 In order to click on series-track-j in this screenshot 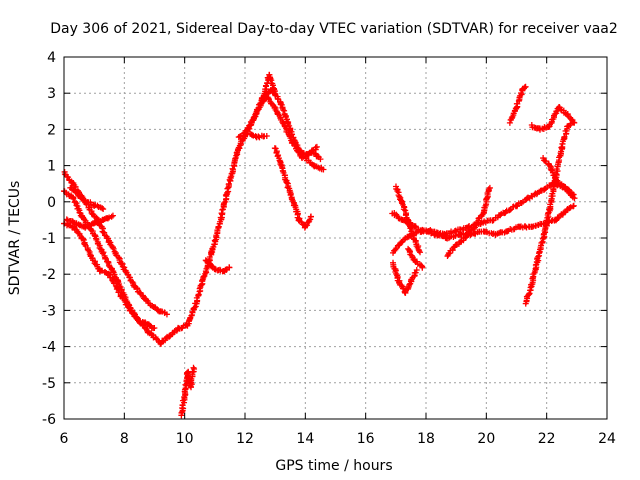, I will do `click(269, 88)`.